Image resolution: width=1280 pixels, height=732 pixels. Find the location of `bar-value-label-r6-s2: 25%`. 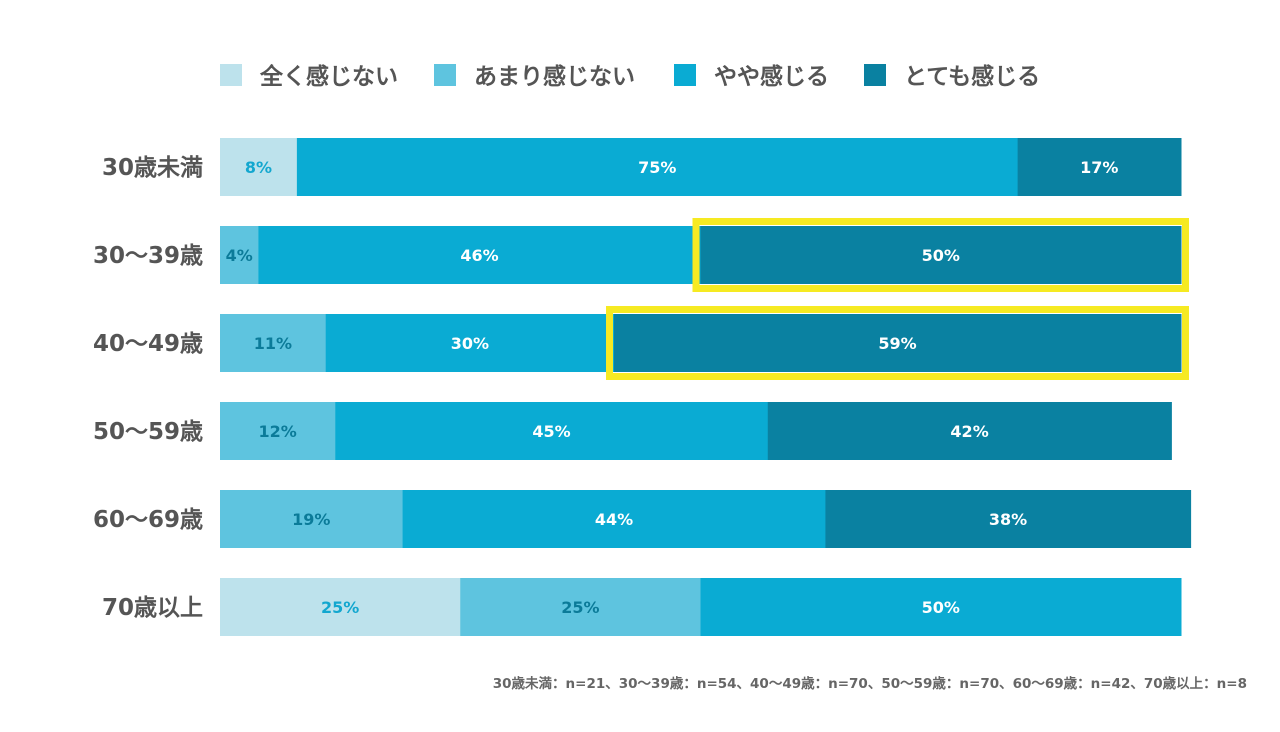

bar-value-label-r6-s2: 25% is located at coordinates (580, 607).